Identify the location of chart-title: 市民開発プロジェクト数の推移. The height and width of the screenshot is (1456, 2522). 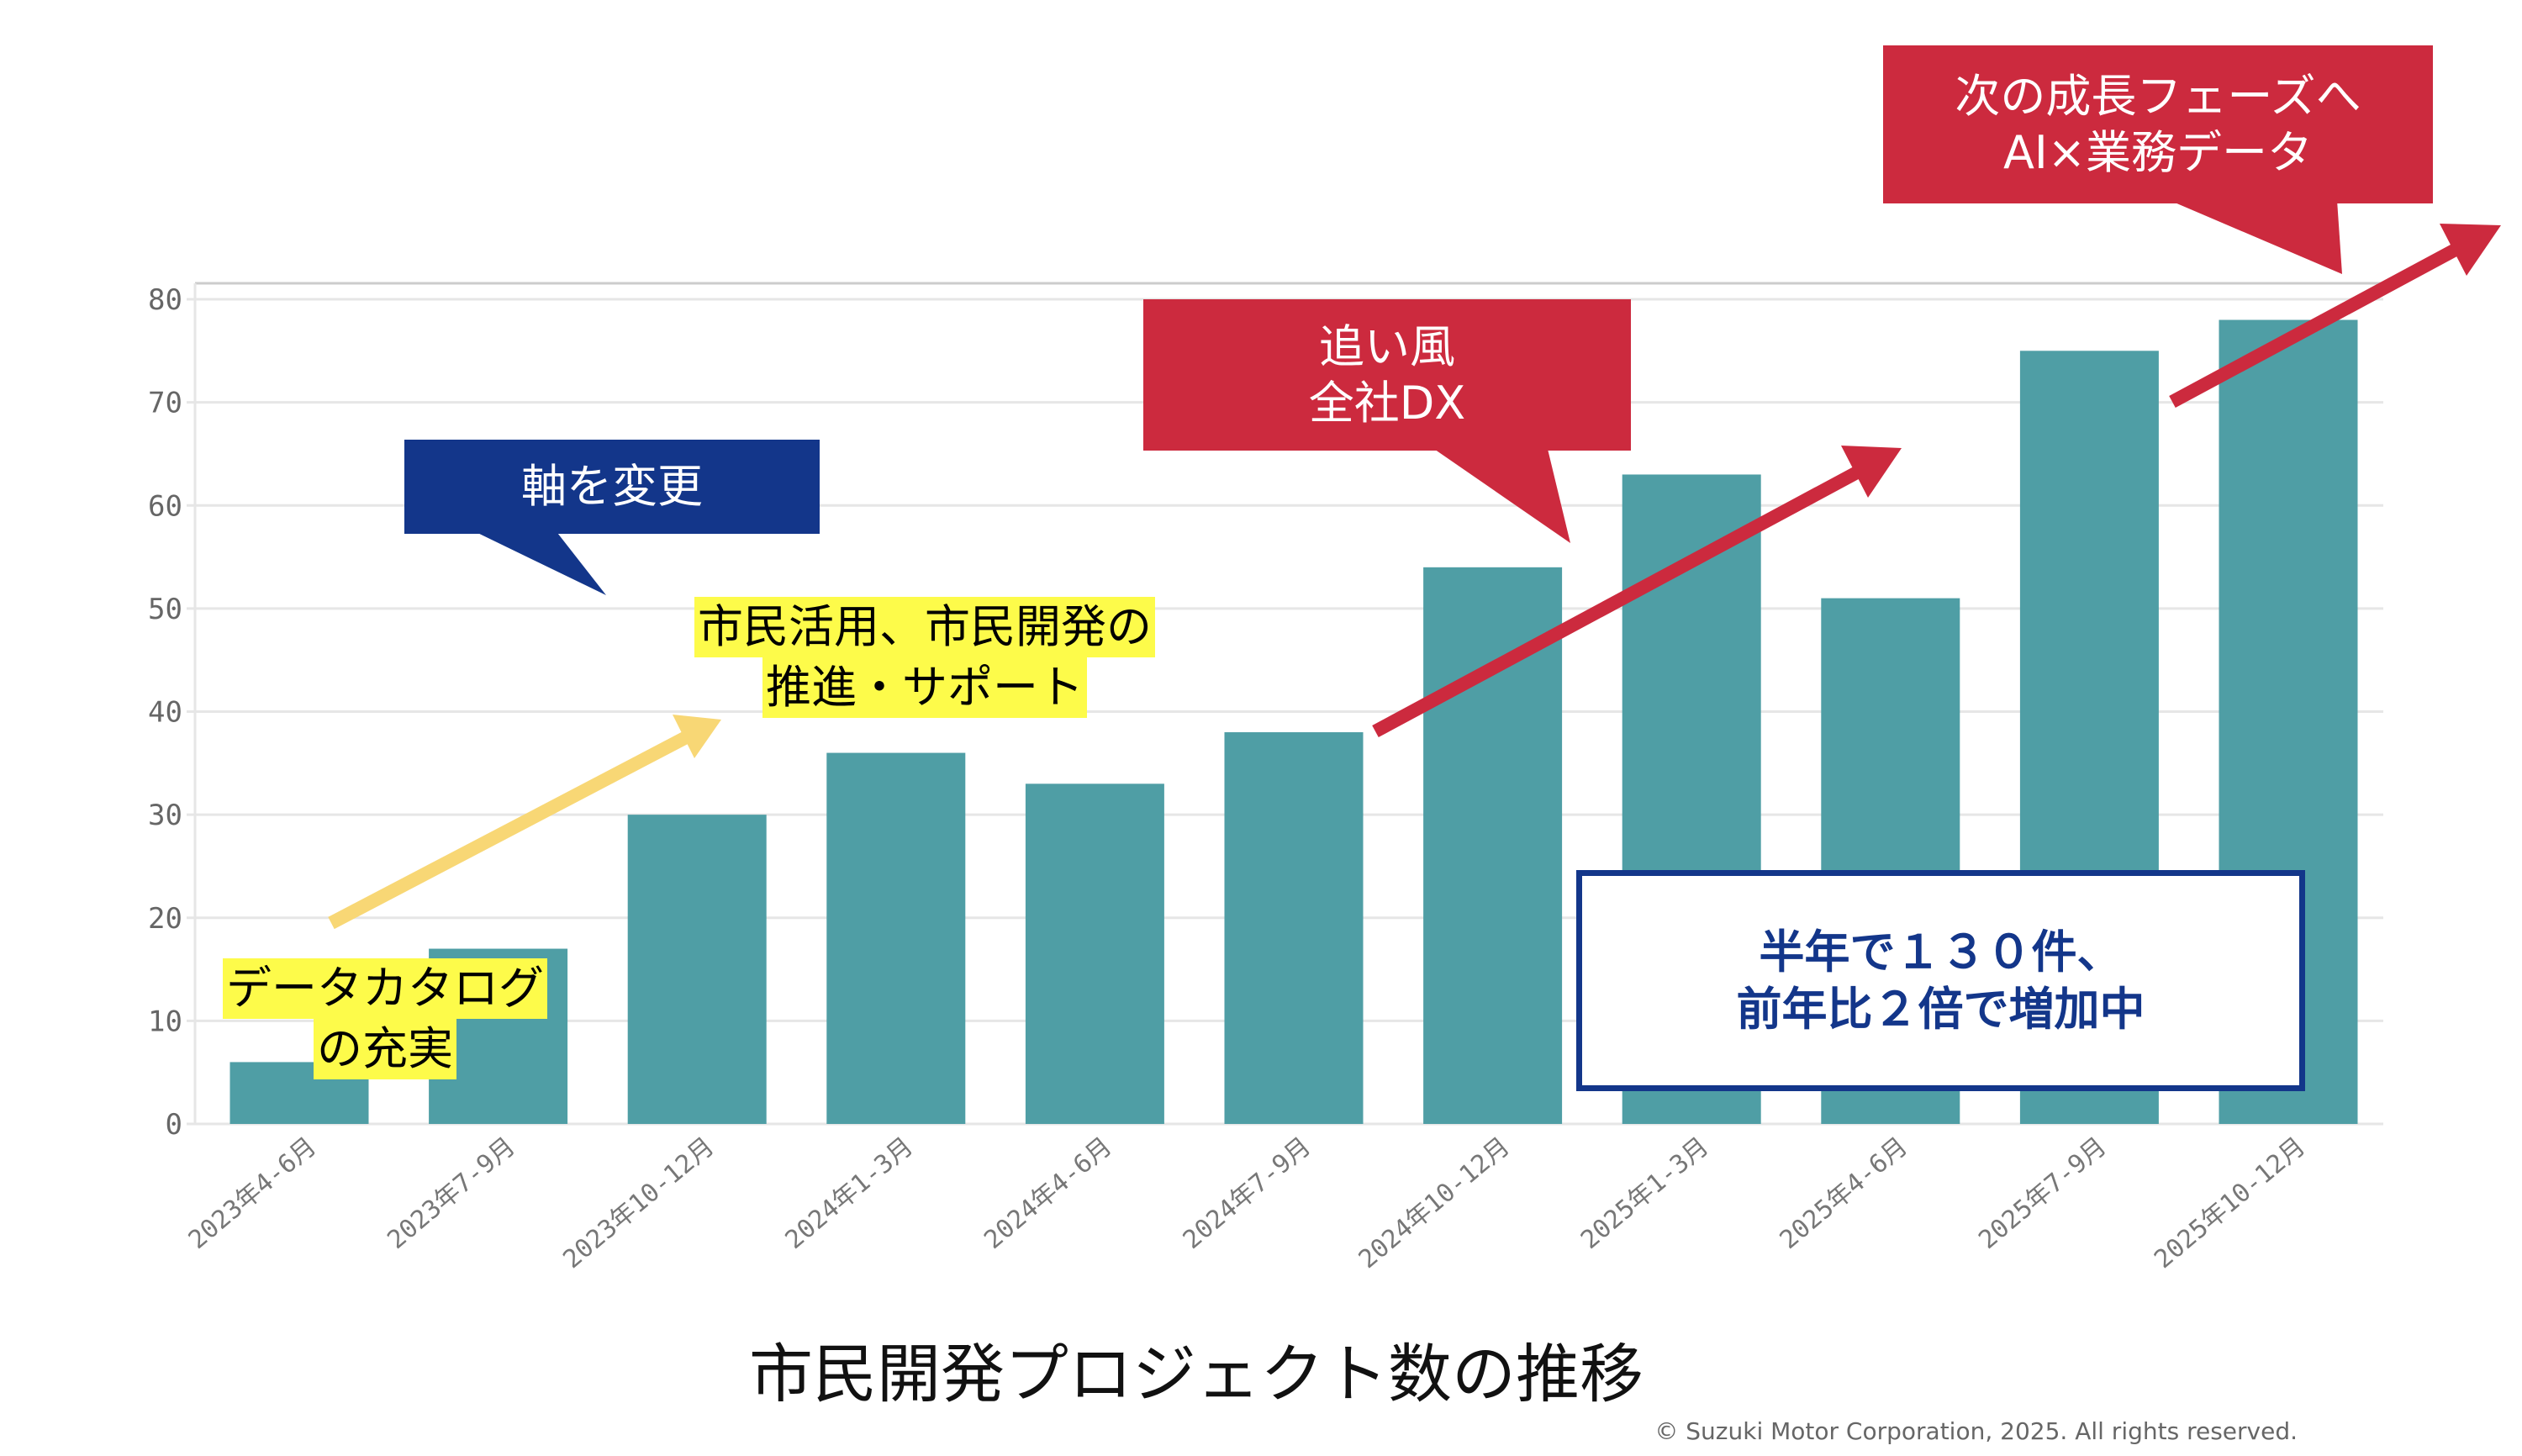
(1196, 1374).